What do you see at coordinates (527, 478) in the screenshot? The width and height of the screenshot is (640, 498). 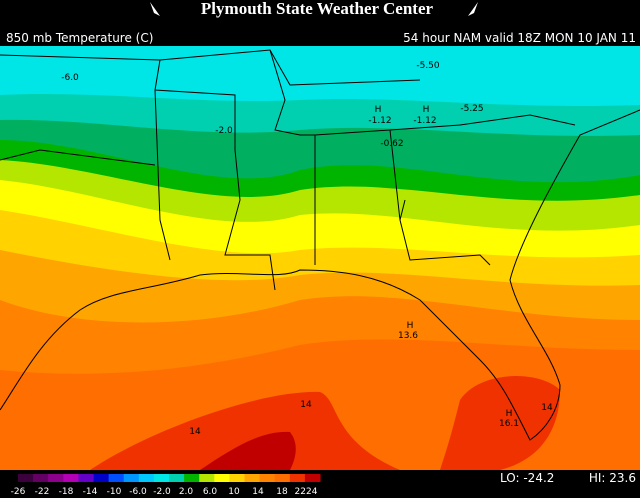 I see `low-value: LO: -24.2` at bounding box center [527, 478].